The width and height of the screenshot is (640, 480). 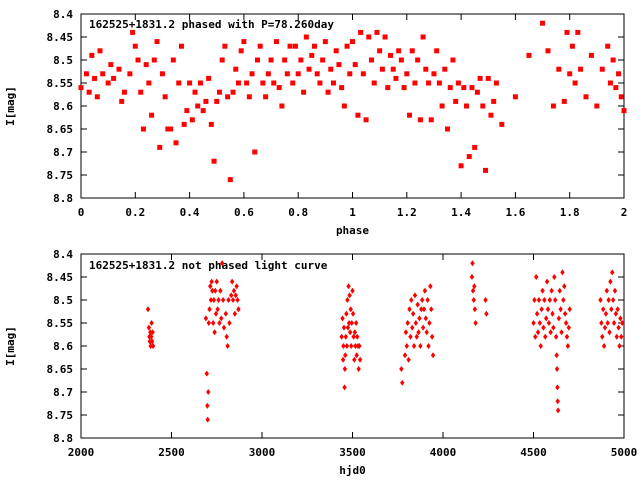 I want to click on y-tick-label: 8.8, so click(x=63, y=198).